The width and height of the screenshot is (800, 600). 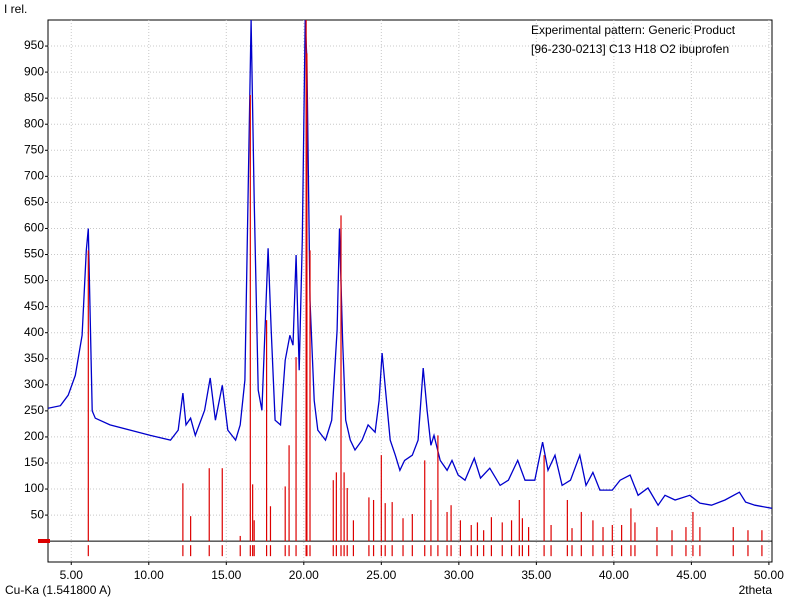 What do you see at coordinates (34, 97) in the screenshot?
I see `y-tick-label: 850` at bounding box center [34, 97].